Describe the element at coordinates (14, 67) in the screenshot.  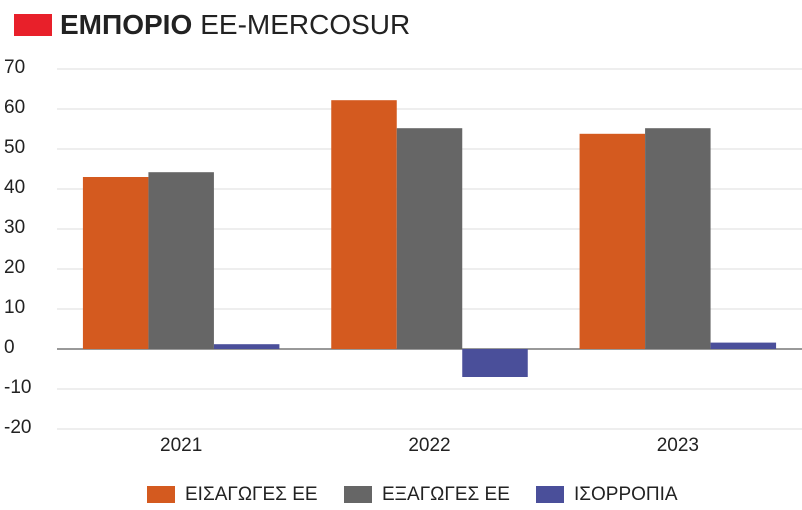
I see `y-tick-label: 70` at that location.